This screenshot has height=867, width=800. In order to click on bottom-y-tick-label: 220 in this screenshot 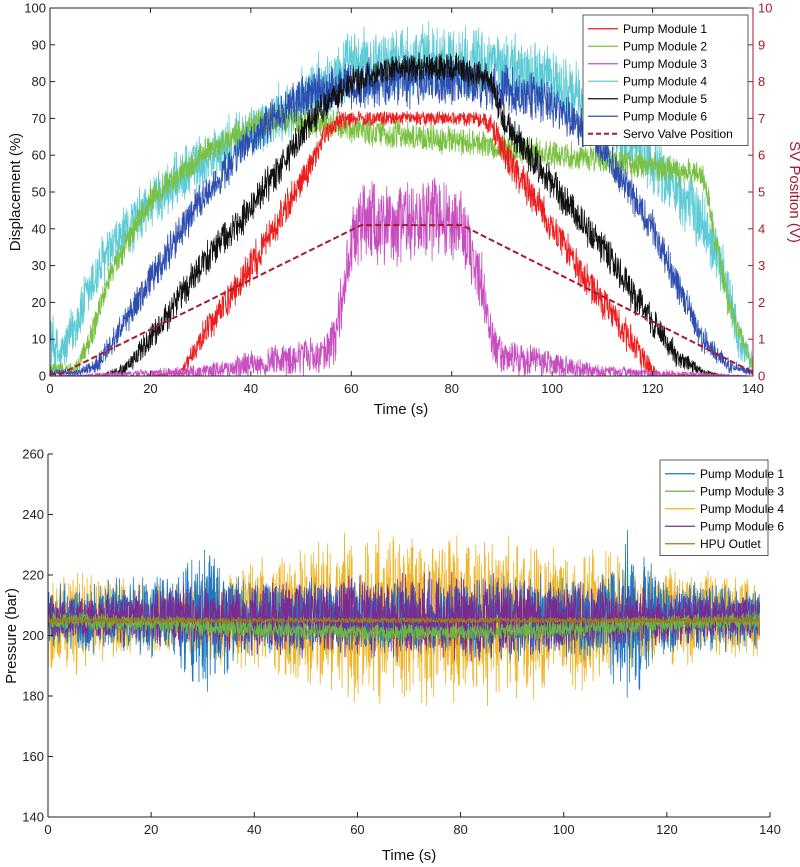, I will do `click(33, 575)`.